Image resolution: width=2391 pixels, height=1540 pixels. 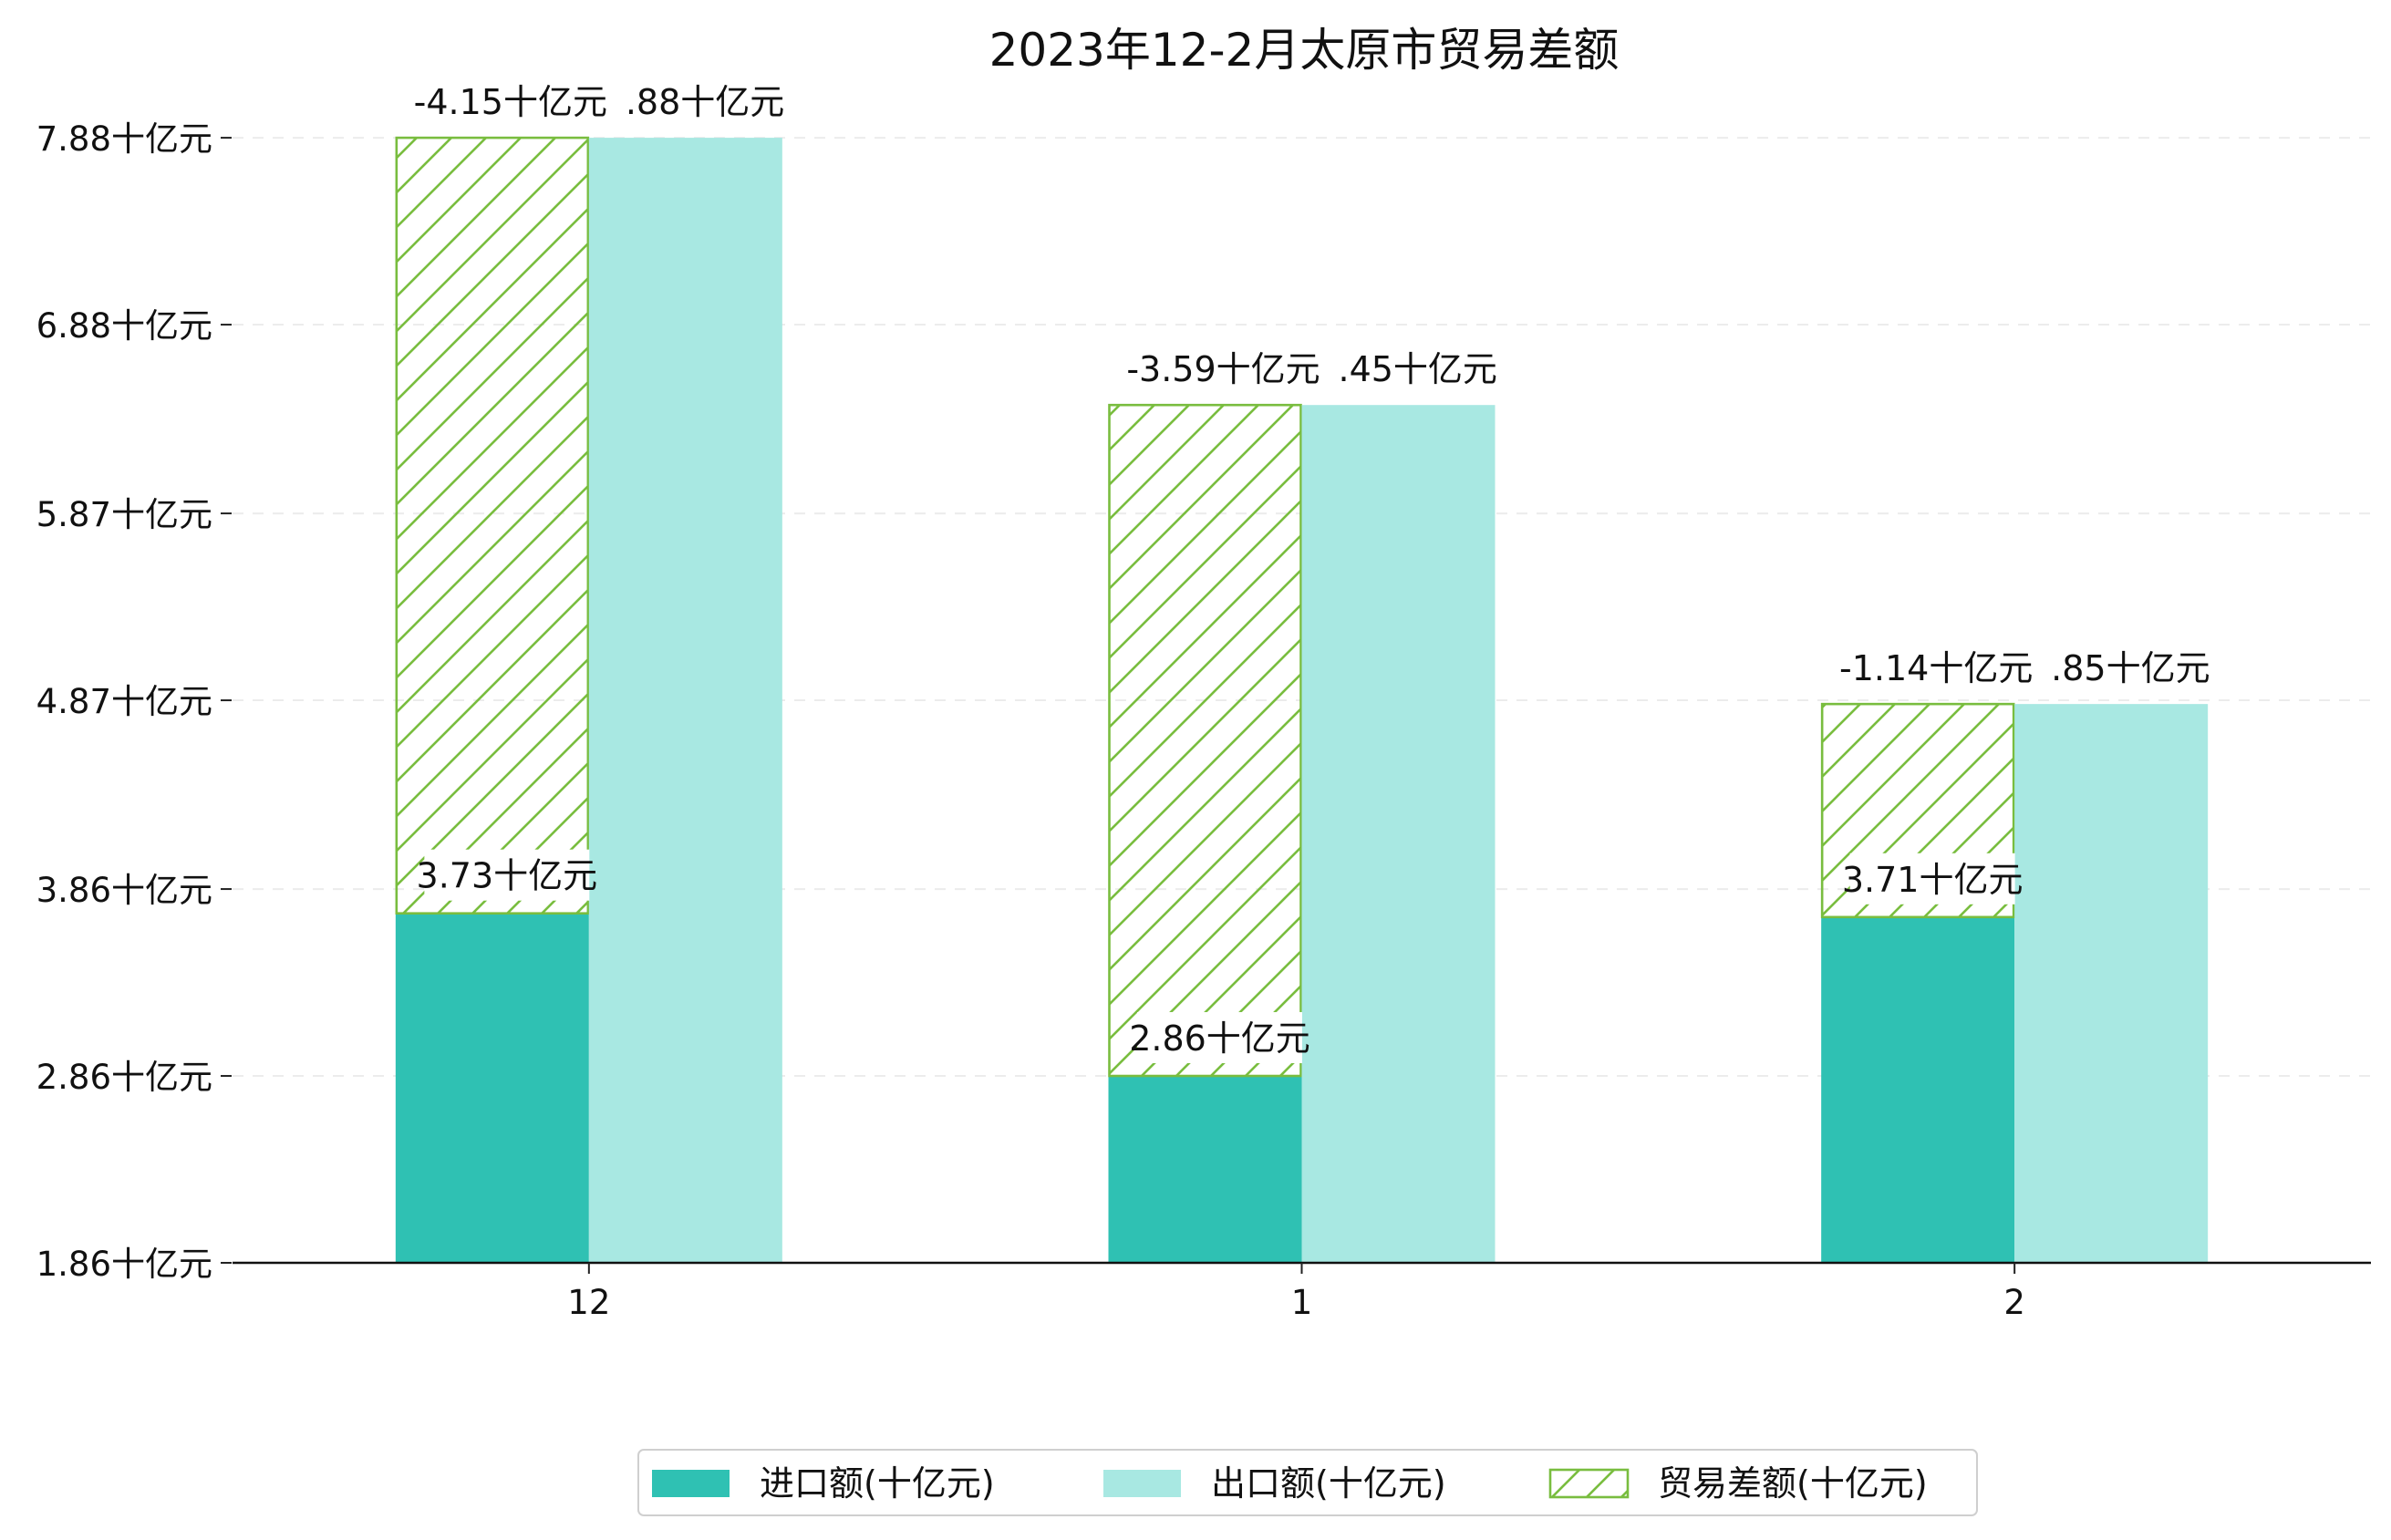 I want to click on chart-title: 2023年12-2月太原市贸易差额, so click(x=1304, y=50).